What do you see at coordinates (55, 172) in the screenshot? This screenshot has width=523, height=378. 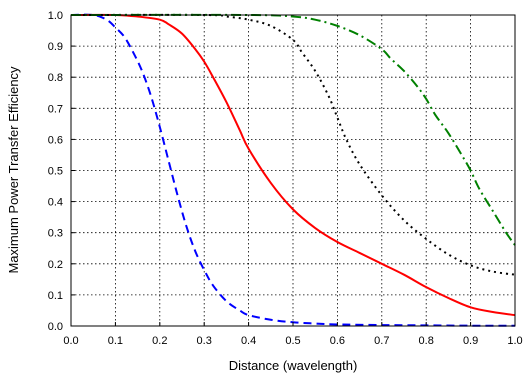 I see `y-tick-label: 0.5` at bounding box center [55, 172].